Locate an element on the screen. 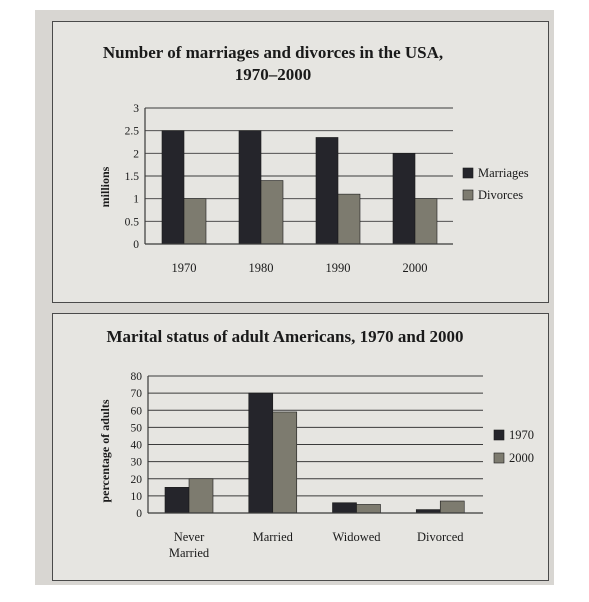 The width and height of the screenshot is (589, 602). chart2-legend-swatch-2000 is located at coordinates (499, 458).